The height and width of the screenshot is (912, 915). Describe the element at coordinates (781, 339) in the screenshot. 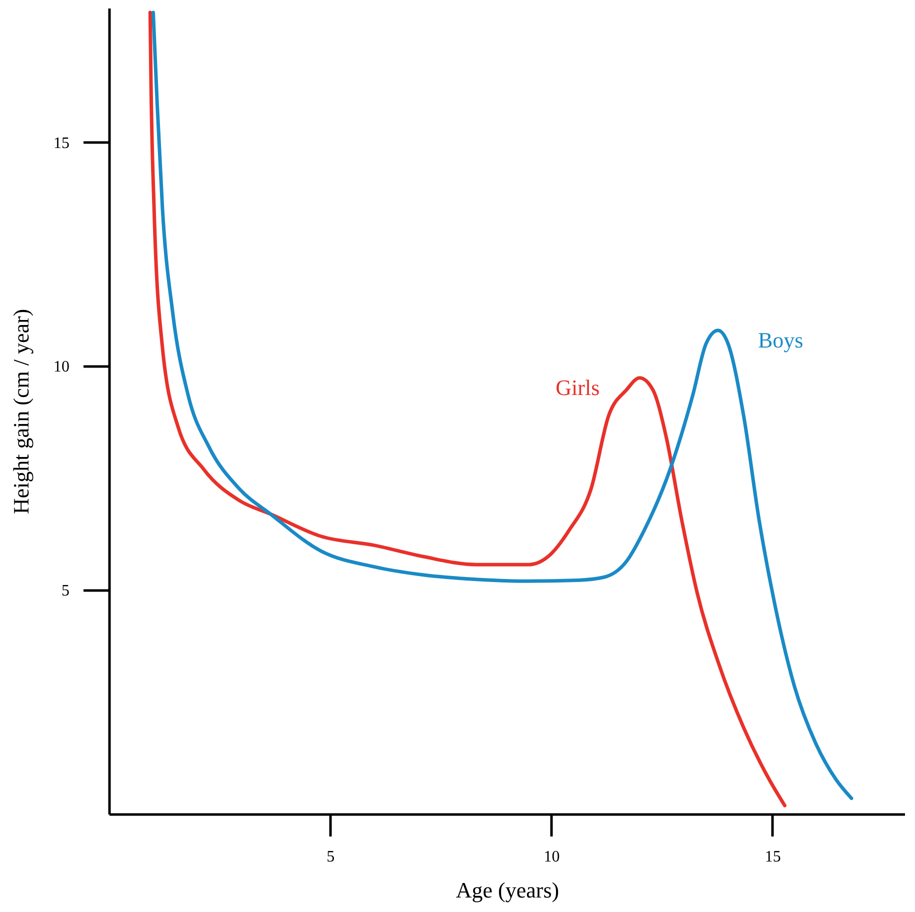

I see `series-label: Boys` at that location.